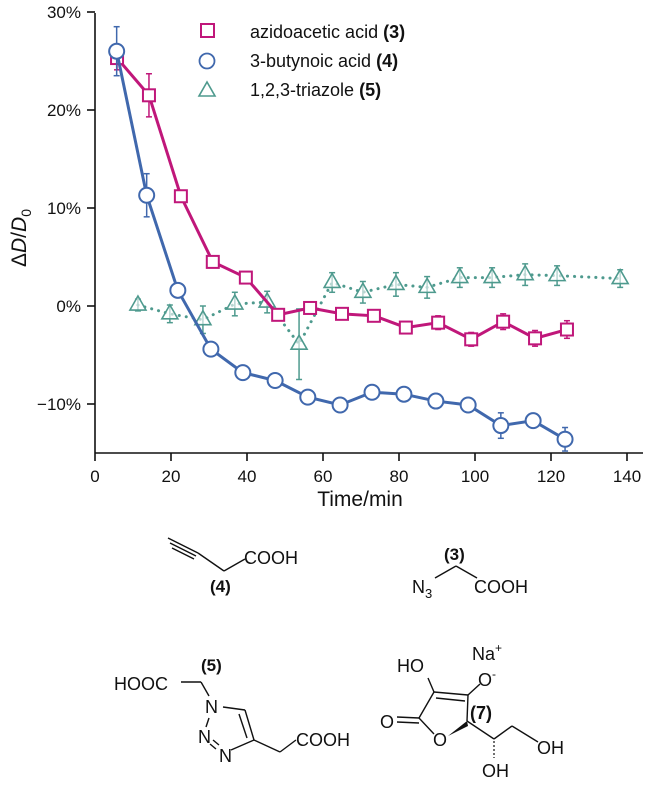 This screenshot has height=786, width=650. Describe the element at coordinates (141, 684) in the screenshot. I see `hooc-label: HOOC` at that location.